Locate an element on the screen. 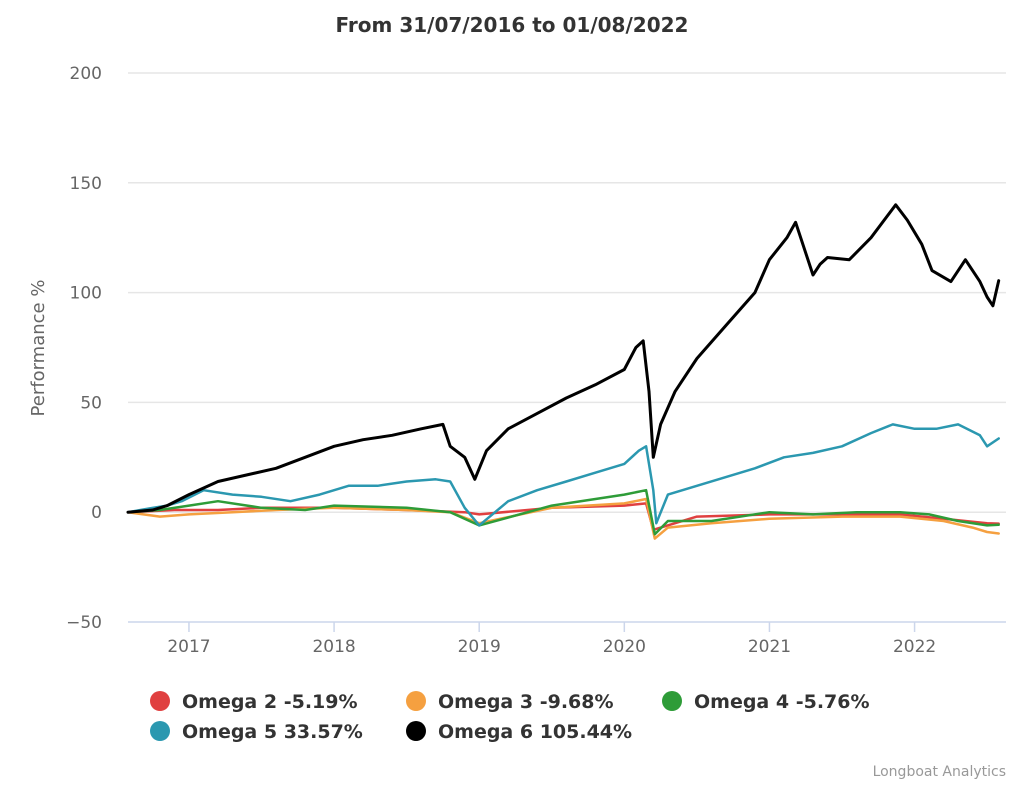 Image resolution: width=1024 pixels, height=785 pixels. legend-item: Omega 5 33.57% is located at coordinates (256, 732).